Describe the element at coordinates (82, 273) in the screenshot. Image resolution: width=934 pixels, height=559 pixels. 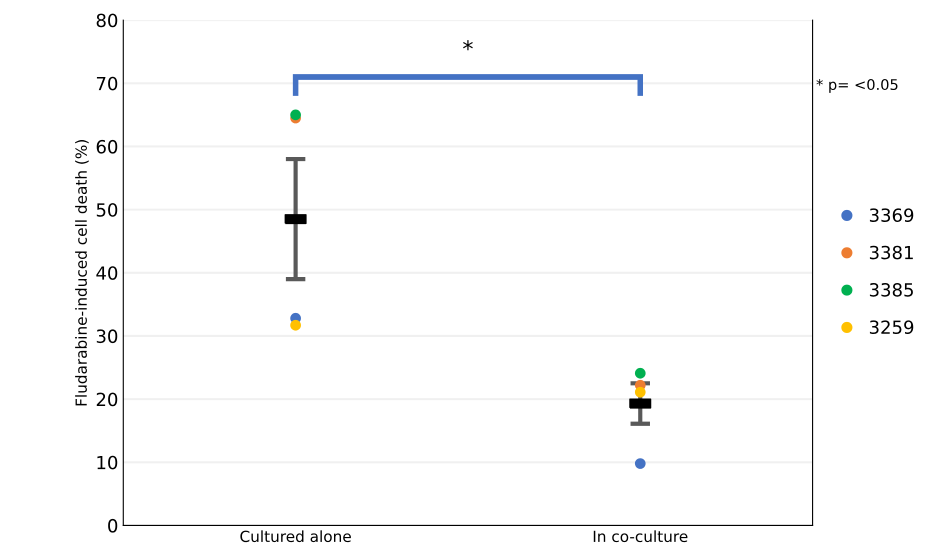
I see `y-axis-title: Fludarabine-induced cell death (%)` at that location.